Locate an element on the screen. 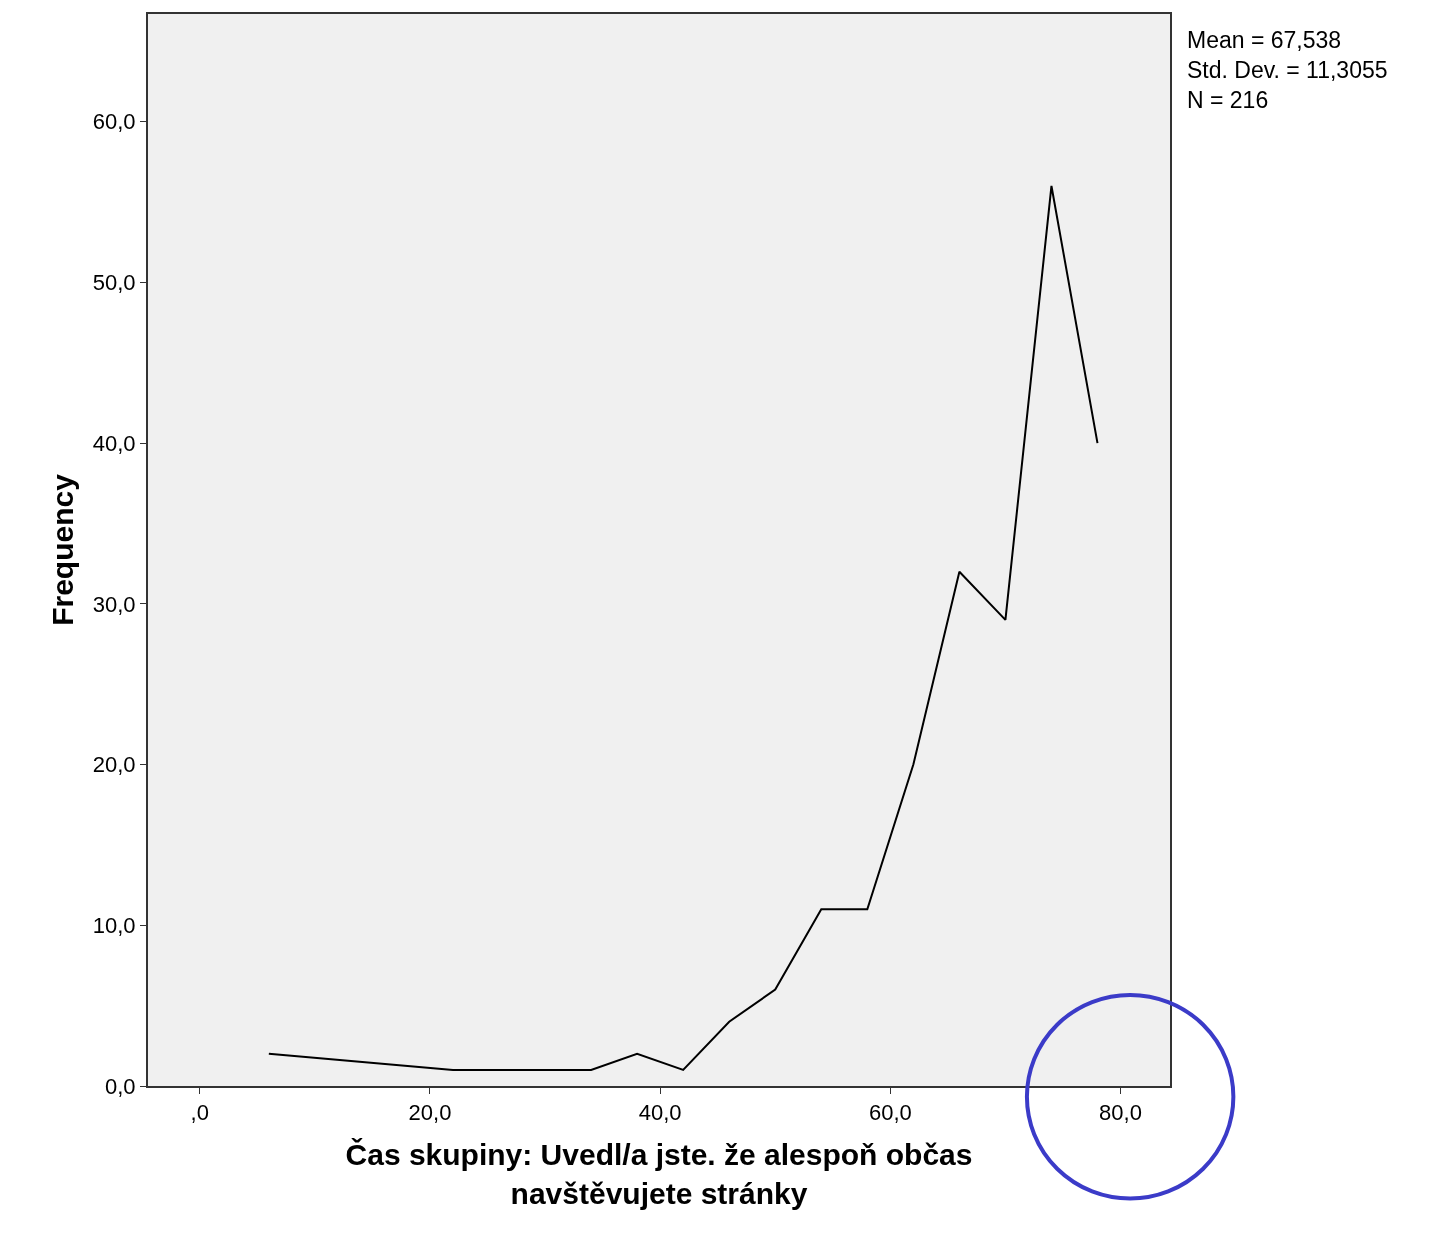 This screenshot has width=1436, height=1243. x-tick-label: ,0 is located at coordinates (199, 1113).